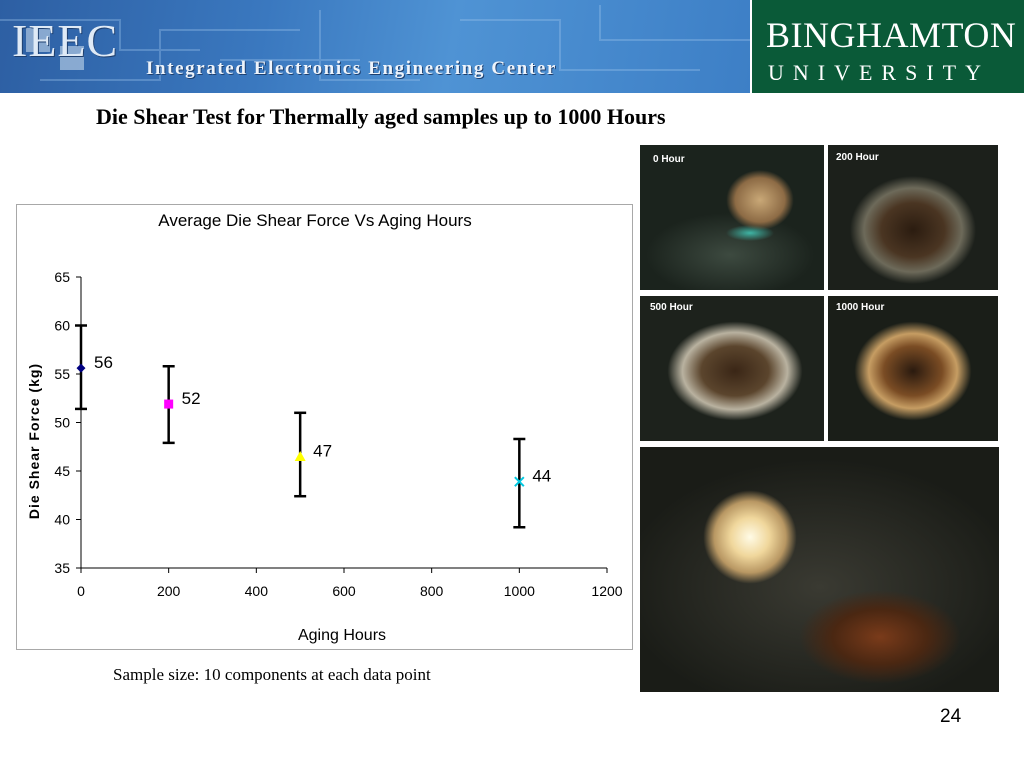 Image resolution: width=1024 pixels, height=768 pixels. I want to click on y-tick-label: 60, so click(62, 326).